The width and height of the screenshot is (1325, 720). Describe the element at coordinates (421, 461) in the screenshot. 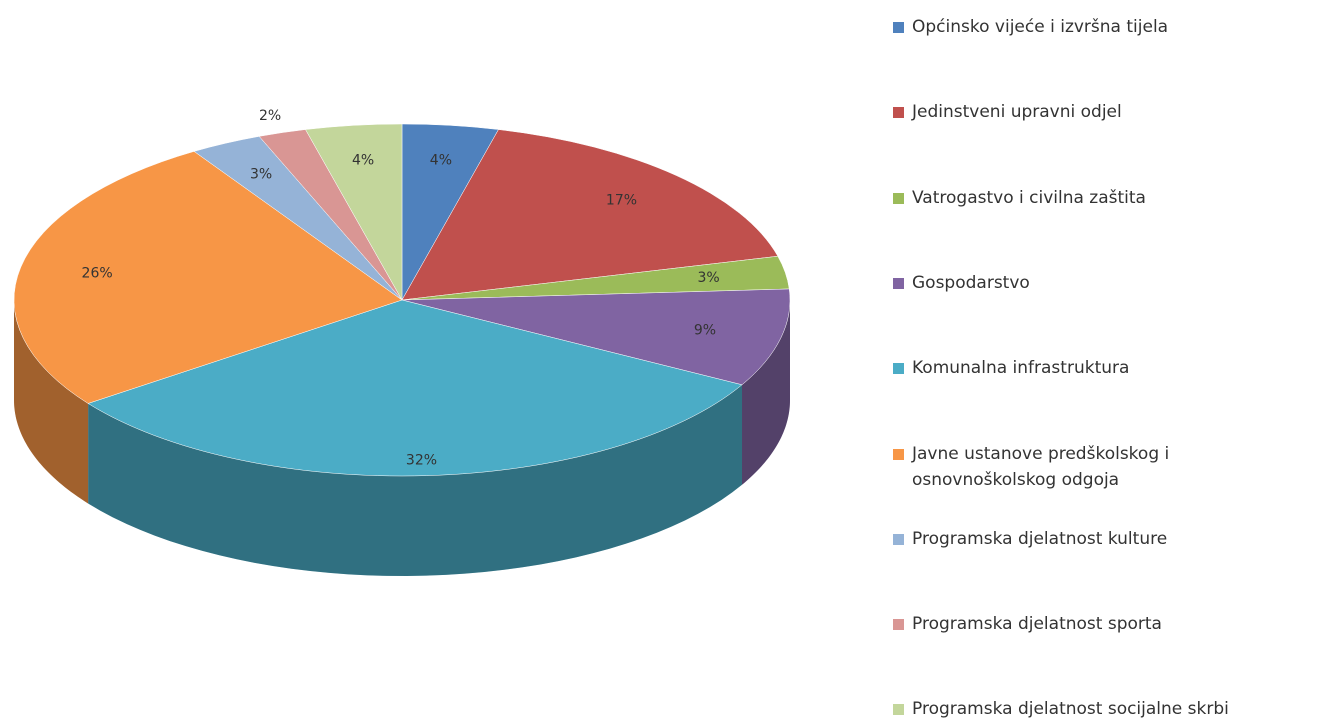

I see `data-label: 32%` at that location.